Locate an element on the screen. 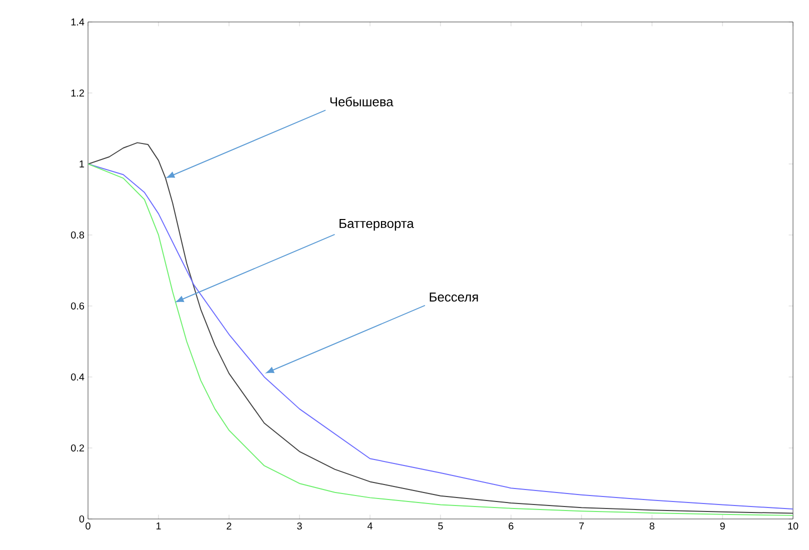 The height and width of the screenshot is (550, 809). x-tick-label: 2 is located at coordinates (229, 526).